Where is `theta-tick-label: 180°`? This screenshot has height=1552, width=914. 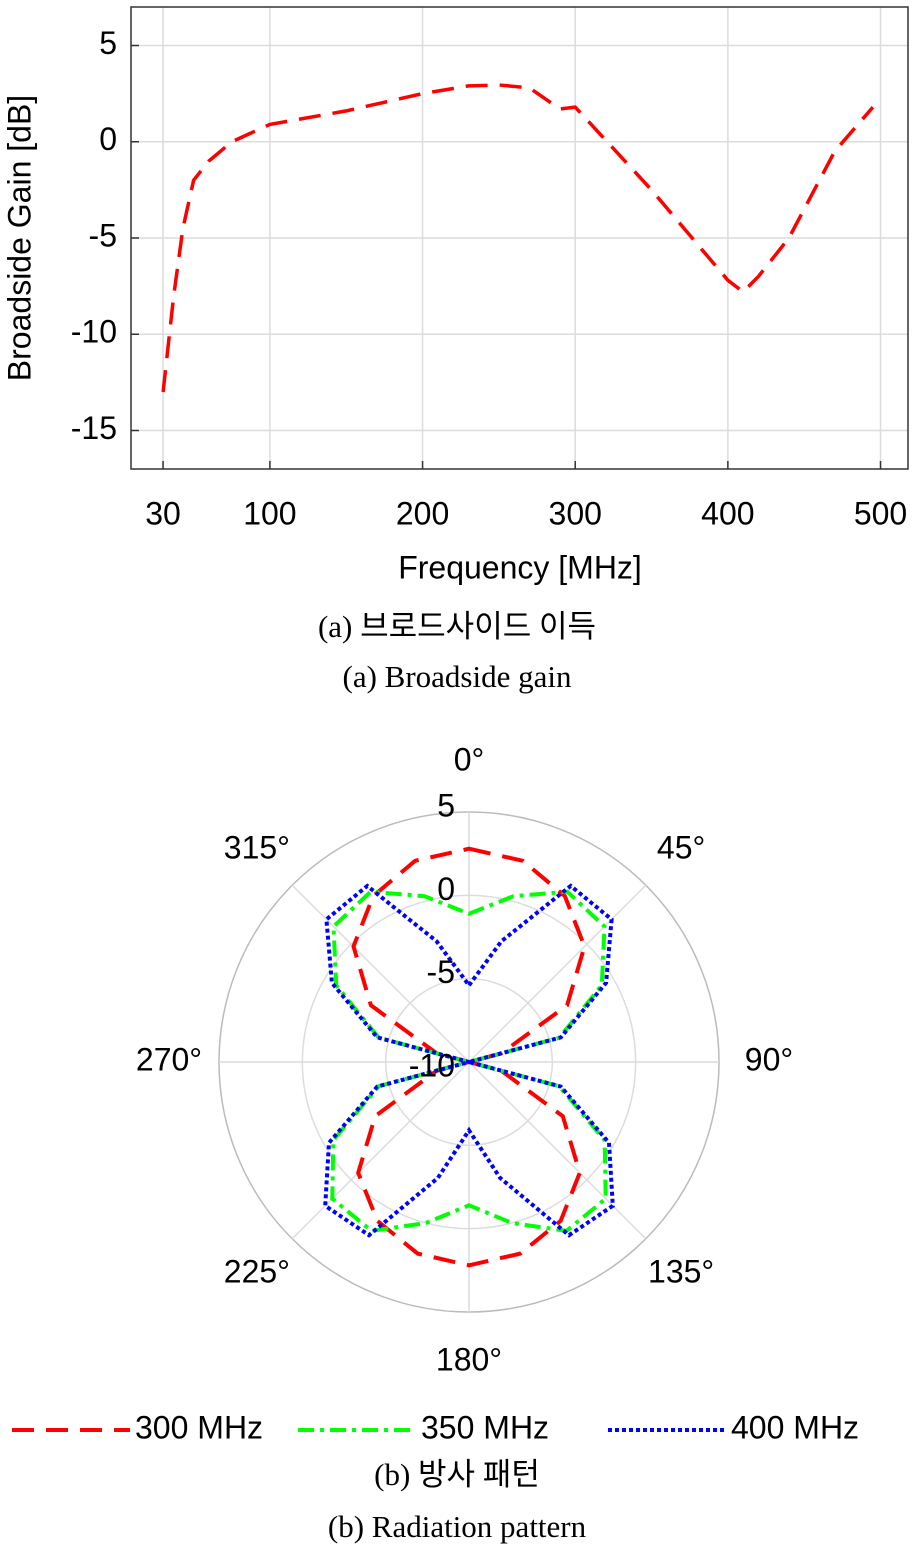 theta-tick-label: 180° is located at coordinates (469, 1359).